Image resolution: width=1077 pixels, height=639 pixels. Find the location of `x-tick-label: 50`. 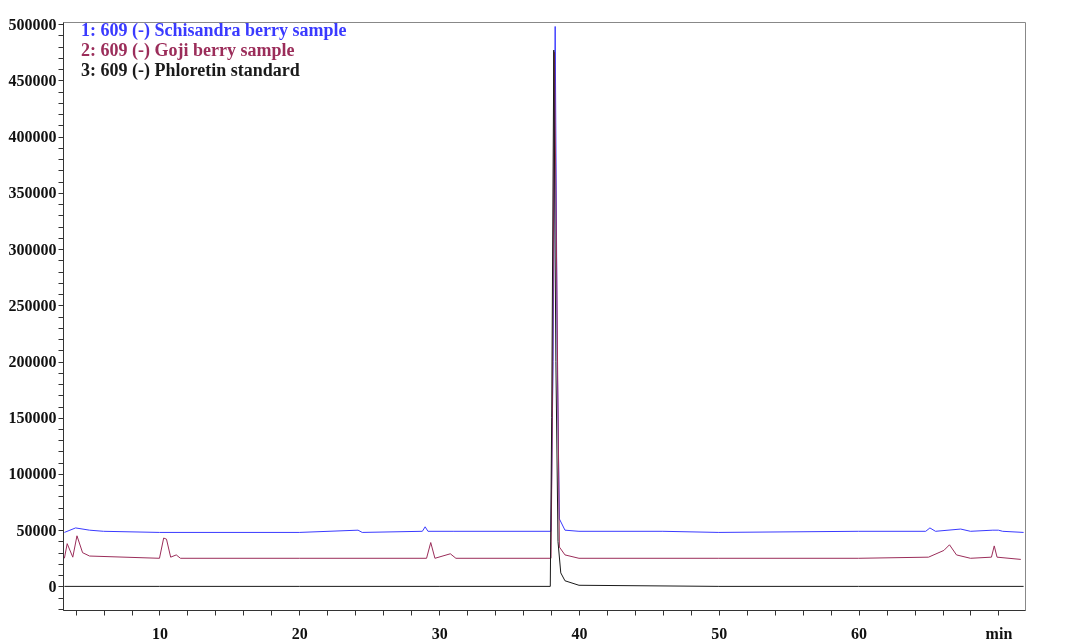

x-tick-label: 50 is located at coordinates (719, 631).